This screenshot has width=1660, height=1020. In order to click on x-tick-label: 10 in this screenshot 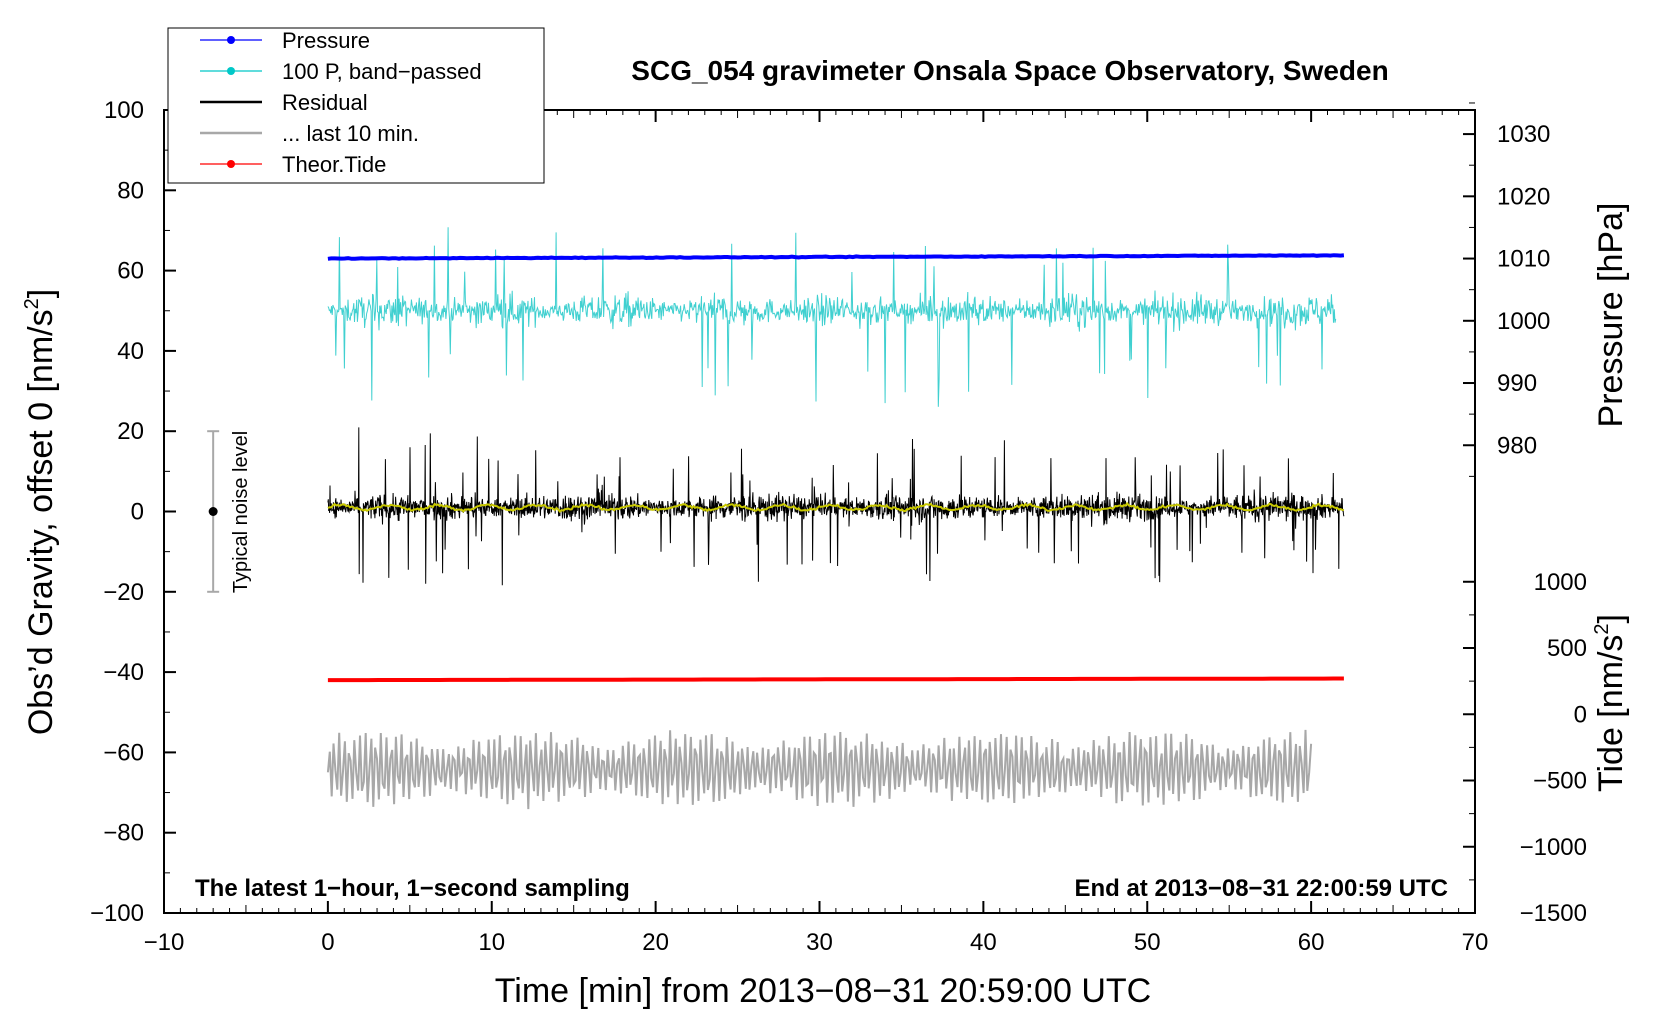, I will do `click(491, 942)`.